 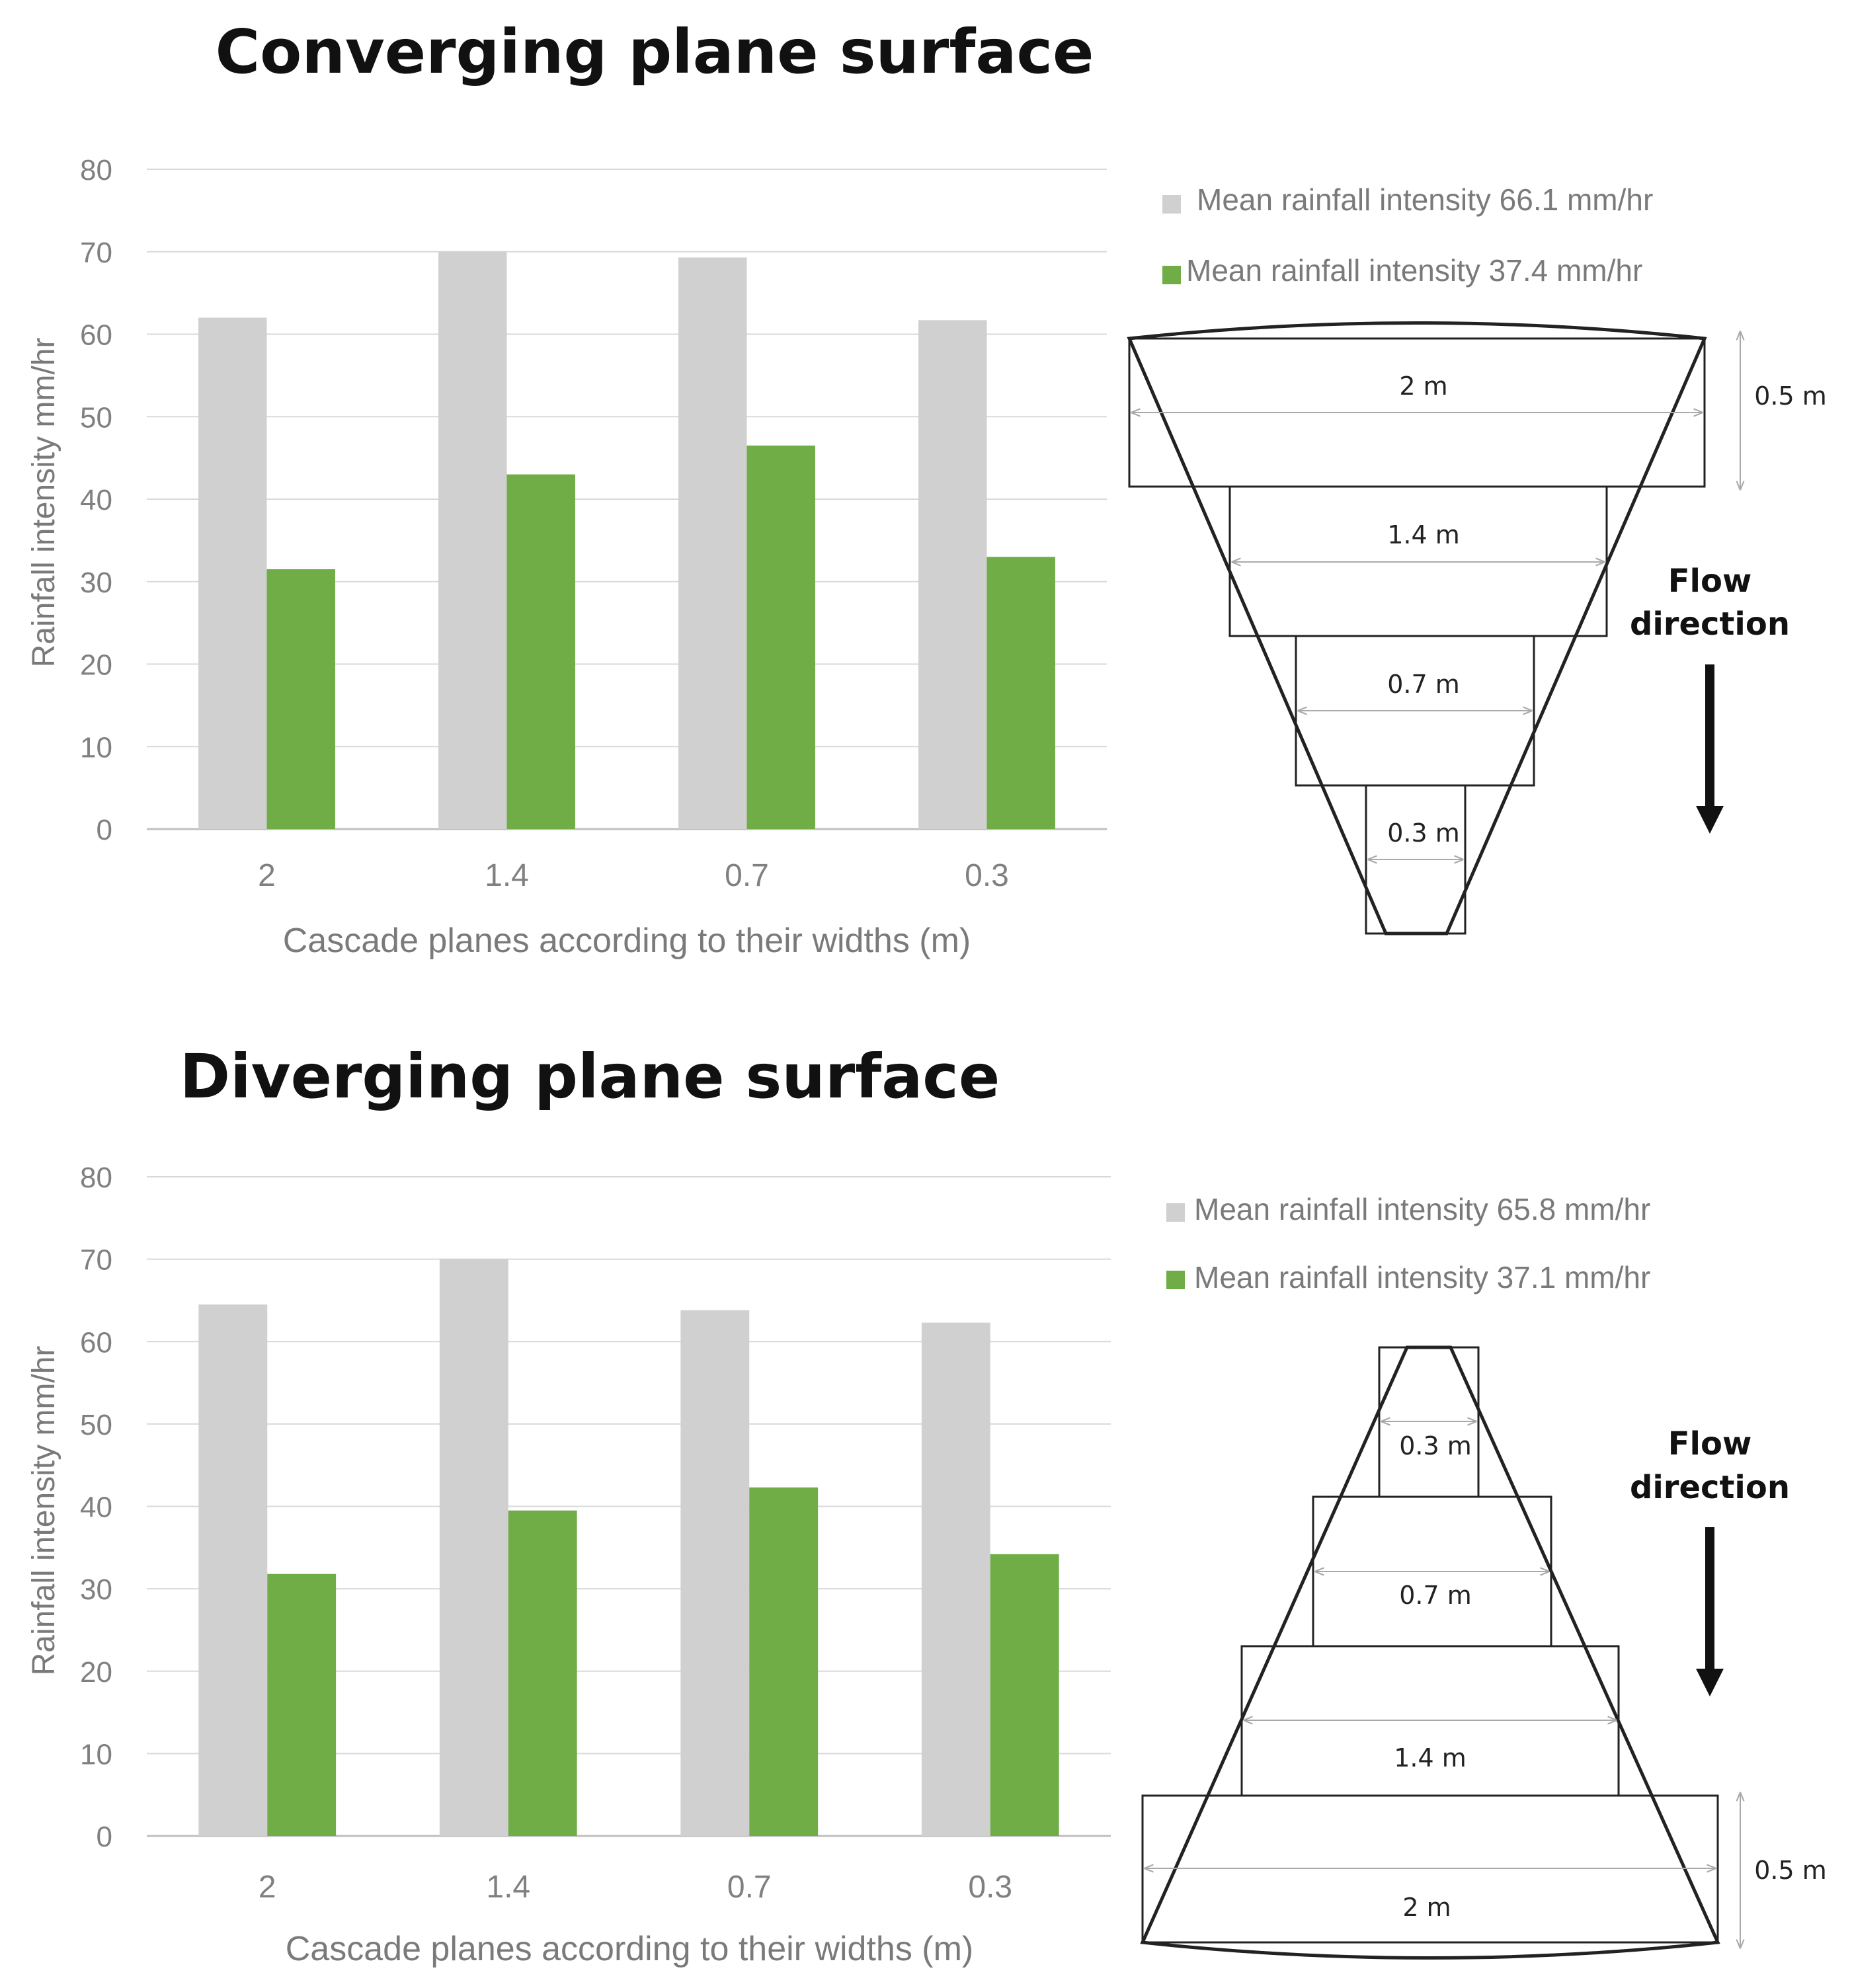 What do you see at coordinates (1422, 1277) in the screenshot?
I see `legend-label-green: Mean rainfall intensity 37.1 mm/hr` at bounding box center [1422, 1277].